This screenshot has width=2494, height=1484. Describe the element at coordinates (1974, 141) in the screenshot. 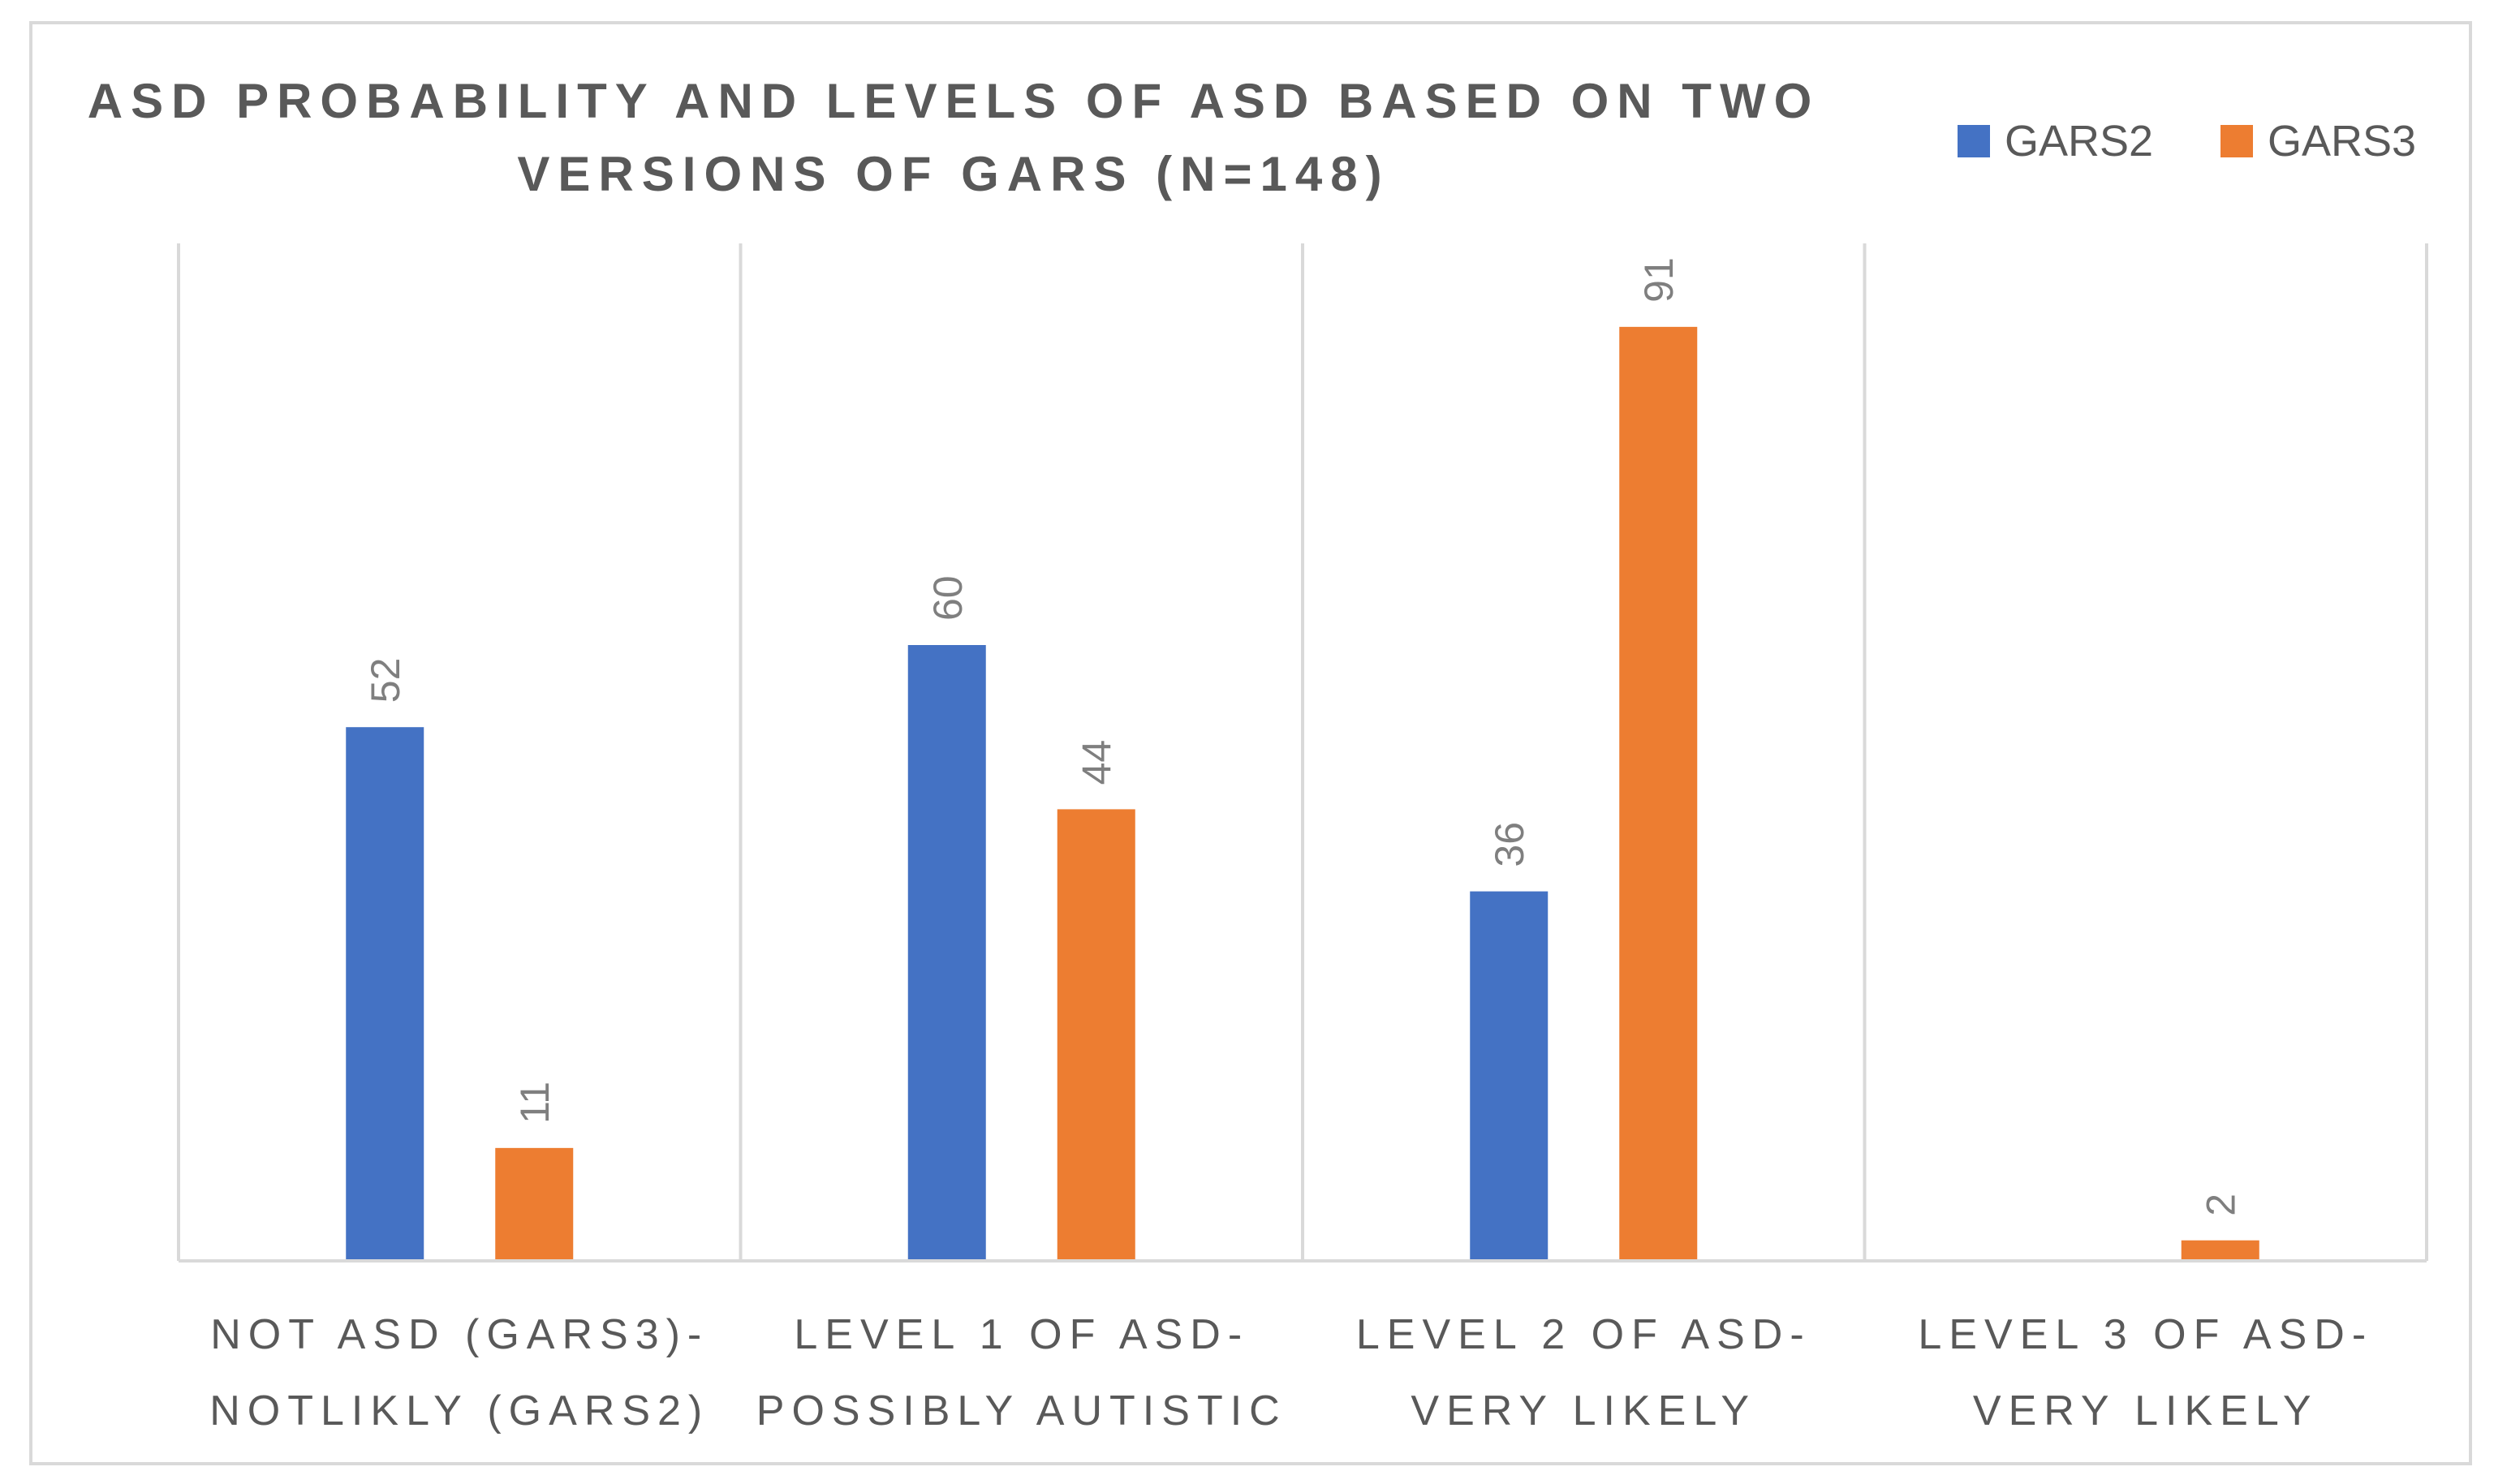

I see `legend-swatch-gars2` at that location.